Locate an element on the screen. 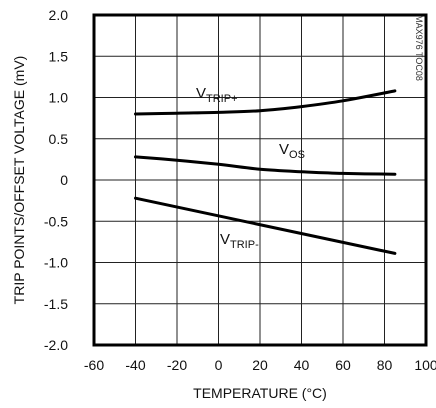 The height and width of the screenshot is (408, 436). x-axis-ticks: -60 -40 -20 0 20 40 60 80 100 is located at coordinates (260, 365).